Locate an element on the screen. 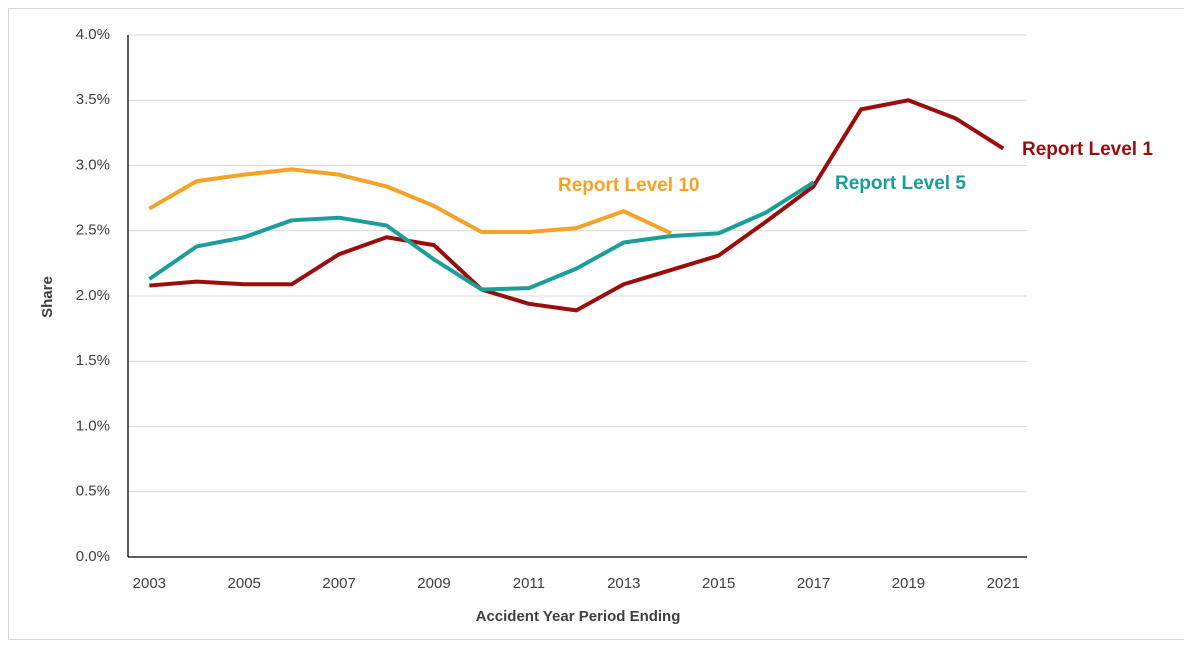  y-tick-label: 3.0% is located at coordinates (93, 164).